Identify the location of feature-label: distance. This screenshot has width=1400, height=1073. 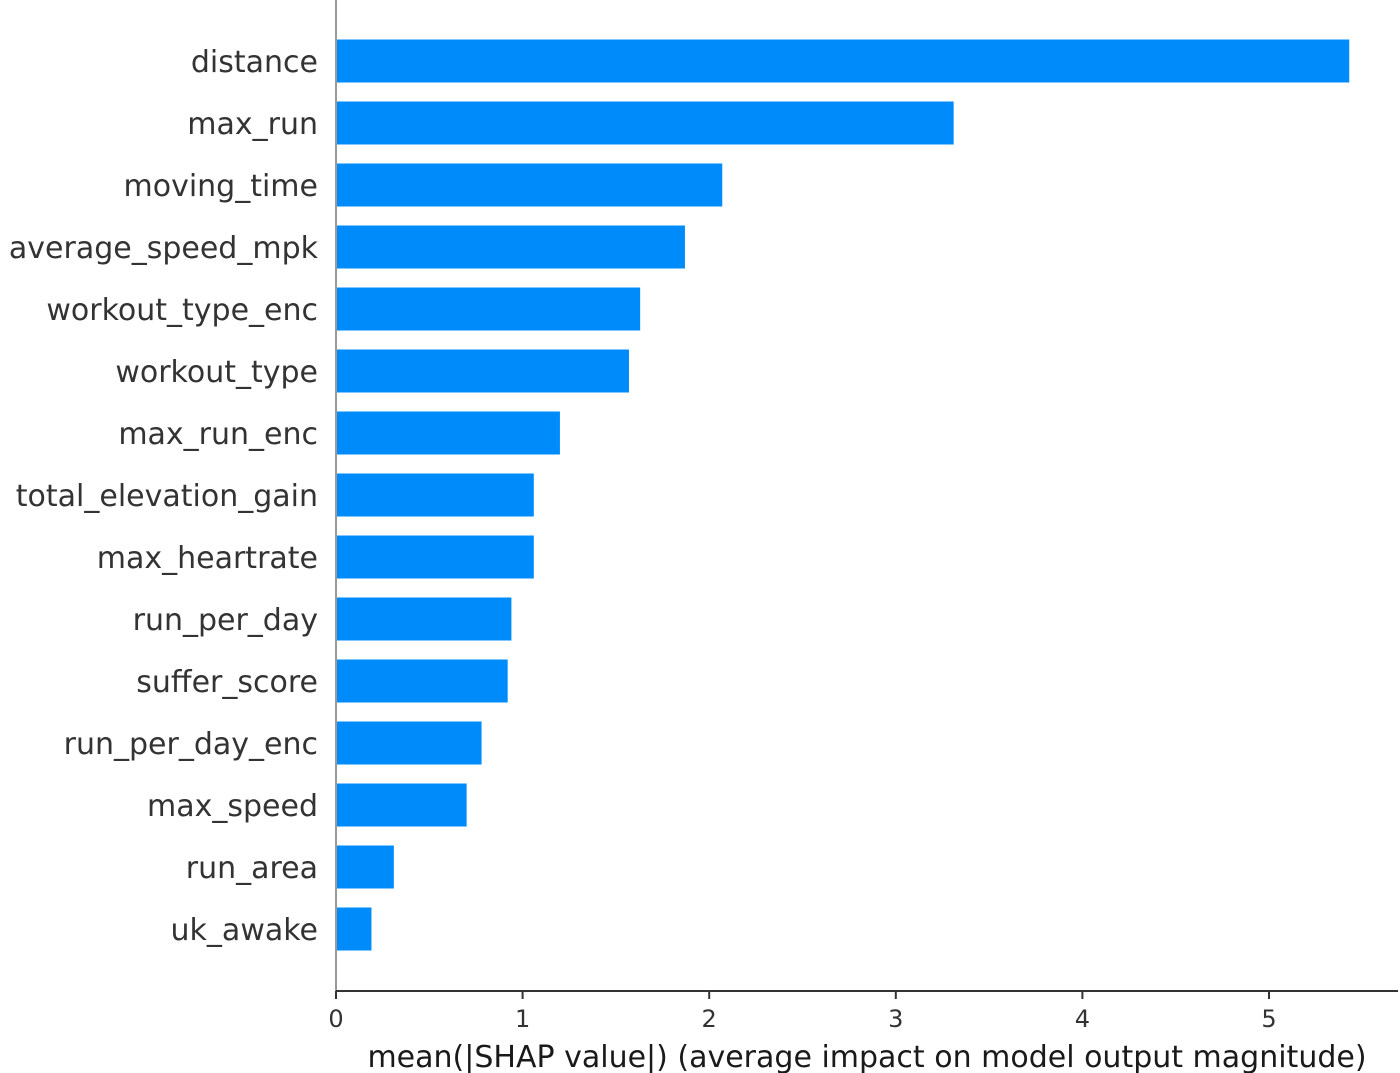
(254, 62).